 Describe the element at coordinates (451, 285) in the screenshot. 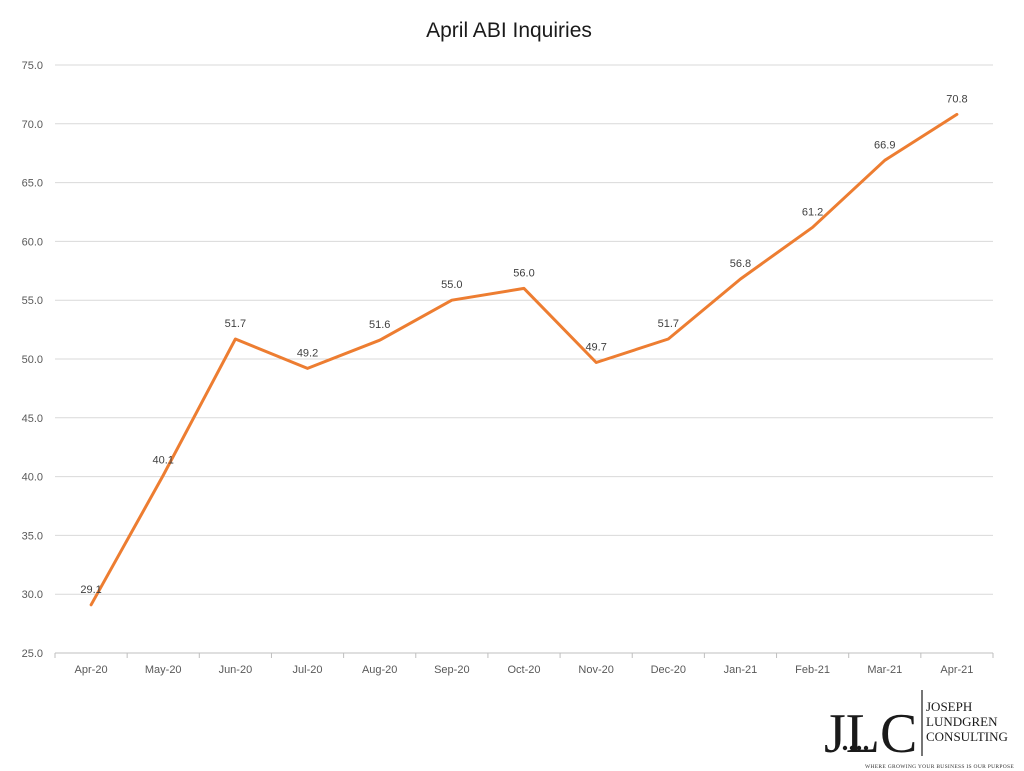

I see `data-label: 55.0` at that location.